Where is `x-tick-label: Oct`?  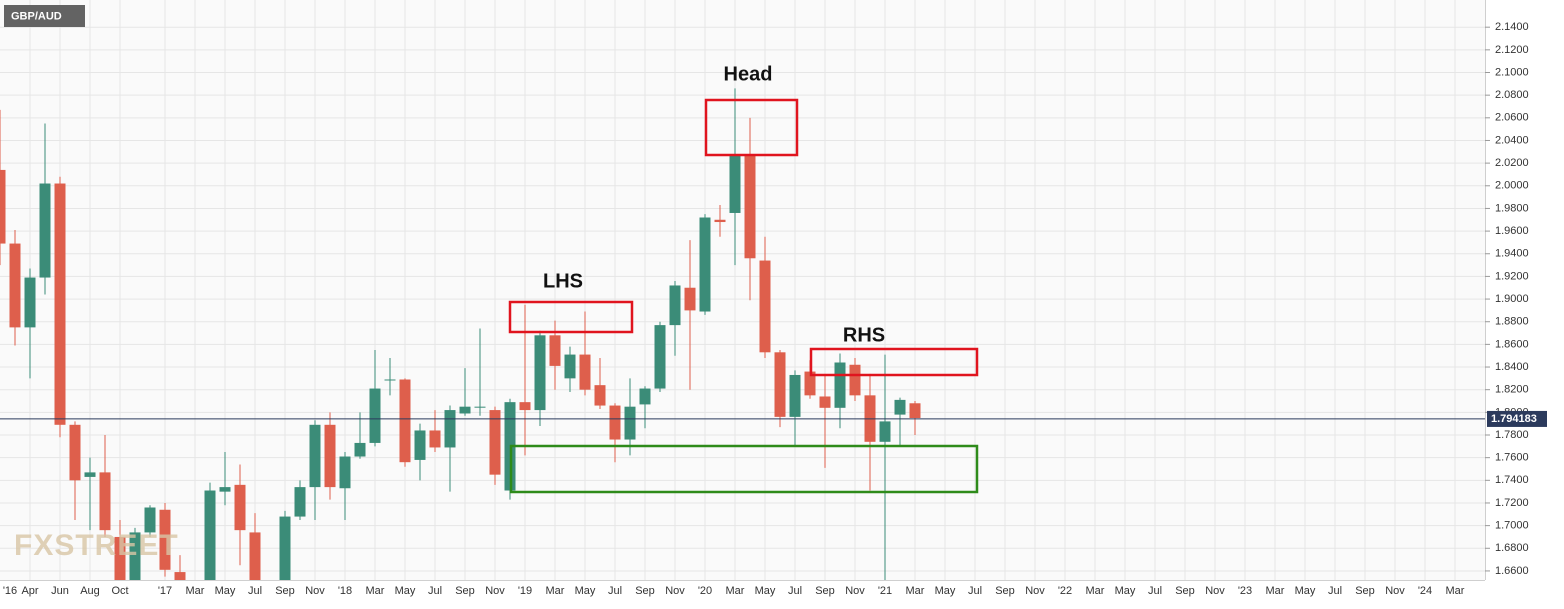 x-tick-label: Oct is located at coordinates (119, 591).